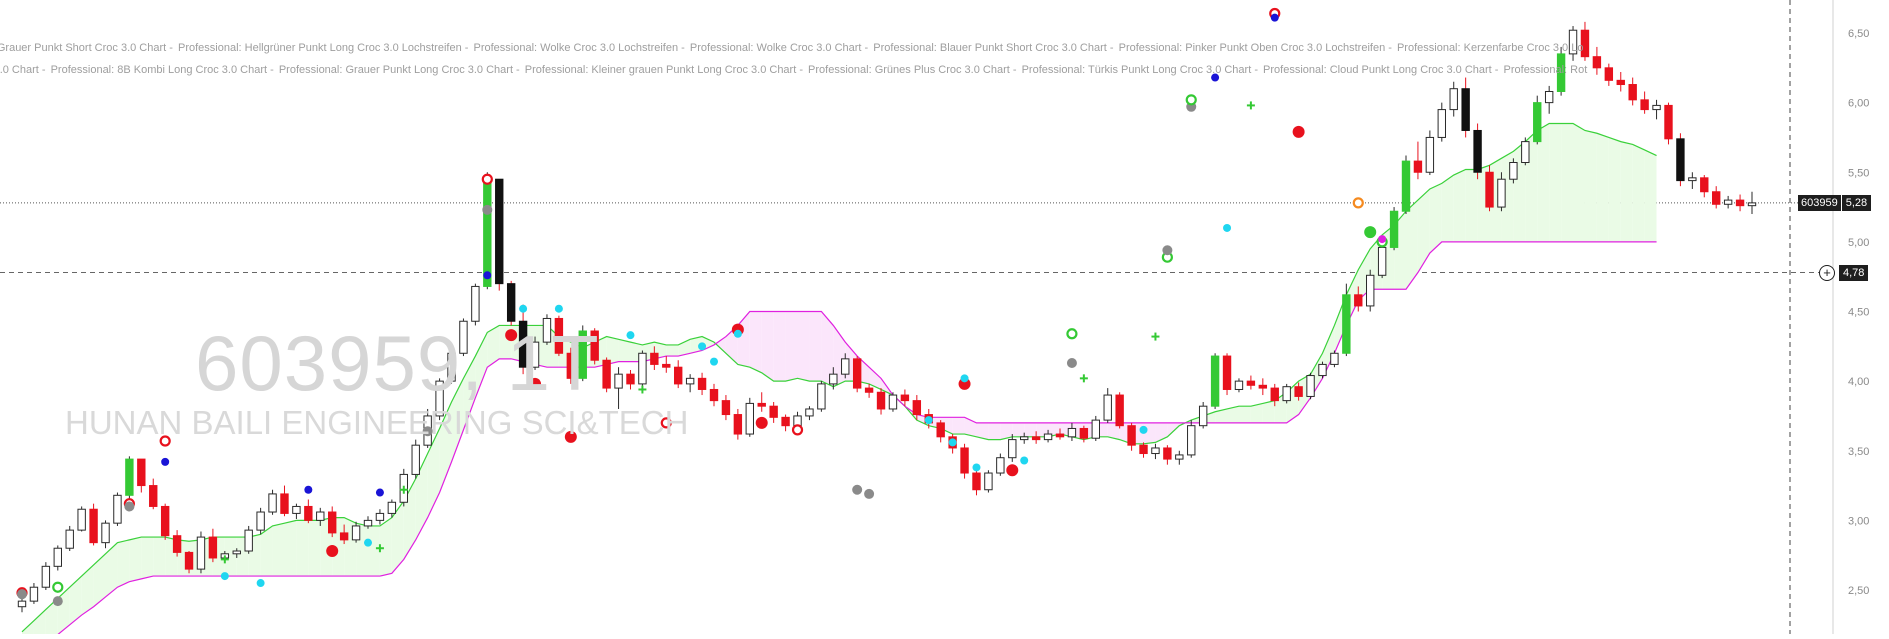 The width and height of the screenshot is (1889, 639). What do you see at coordinates (1827, 273) in the screenshot?
I see `add-alert-icon: +` at bounding box center [1827, 273].